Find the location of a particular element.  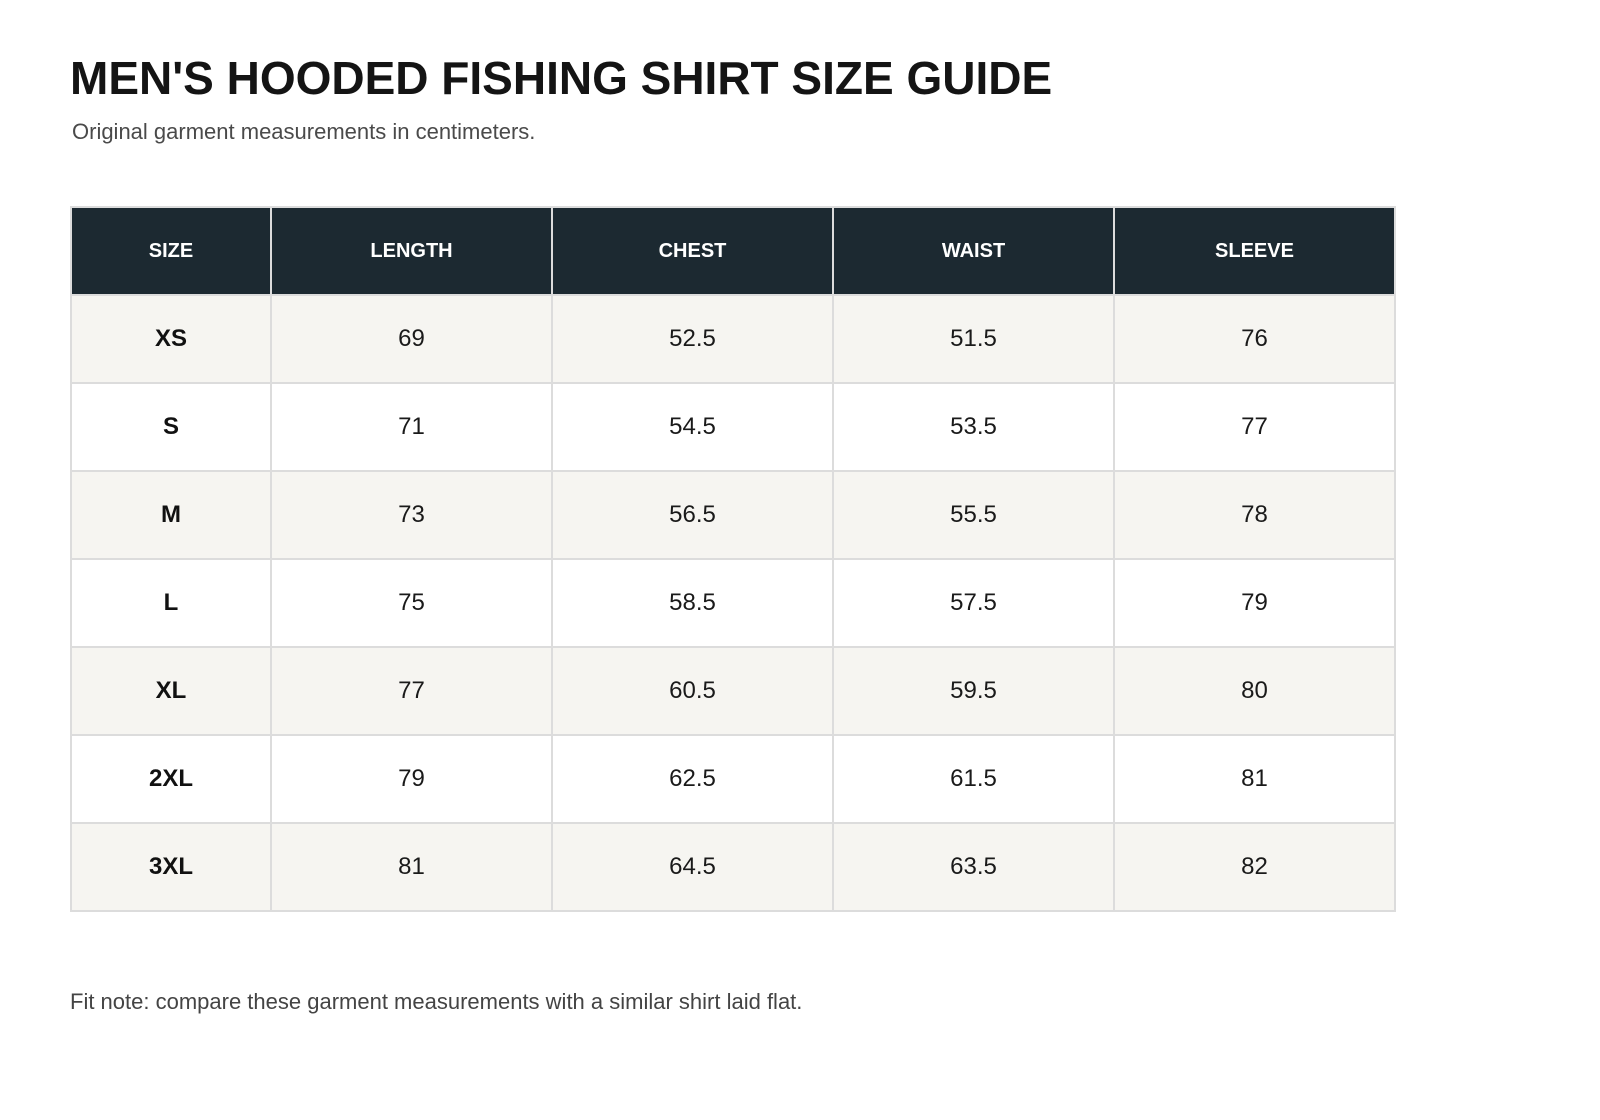

column-header-sleeve: SLEEVE is located at coordinates (1254, 251).